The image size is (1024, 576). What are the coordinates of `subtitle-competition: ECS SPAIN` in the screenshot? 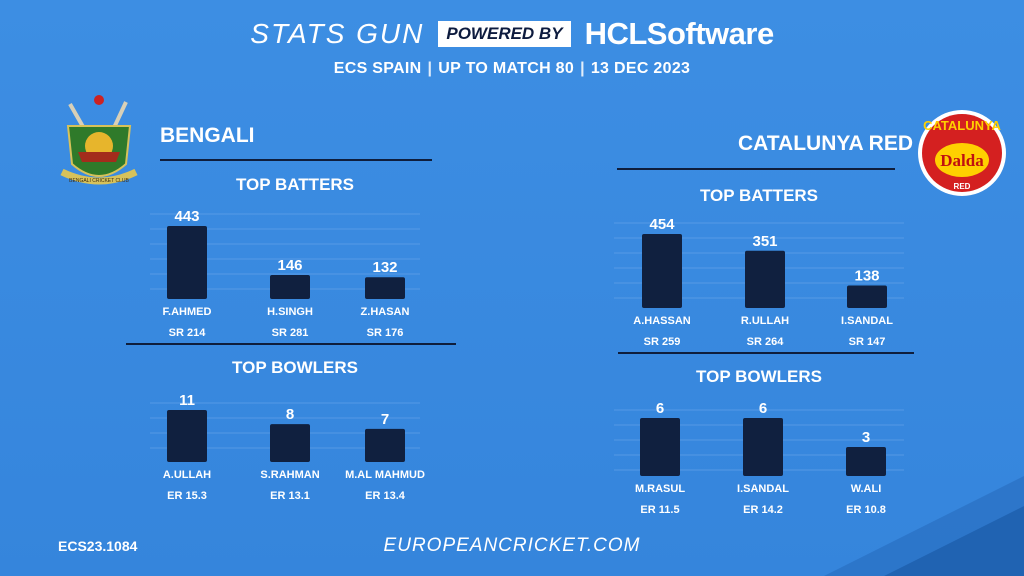 It's located at (377, 68).